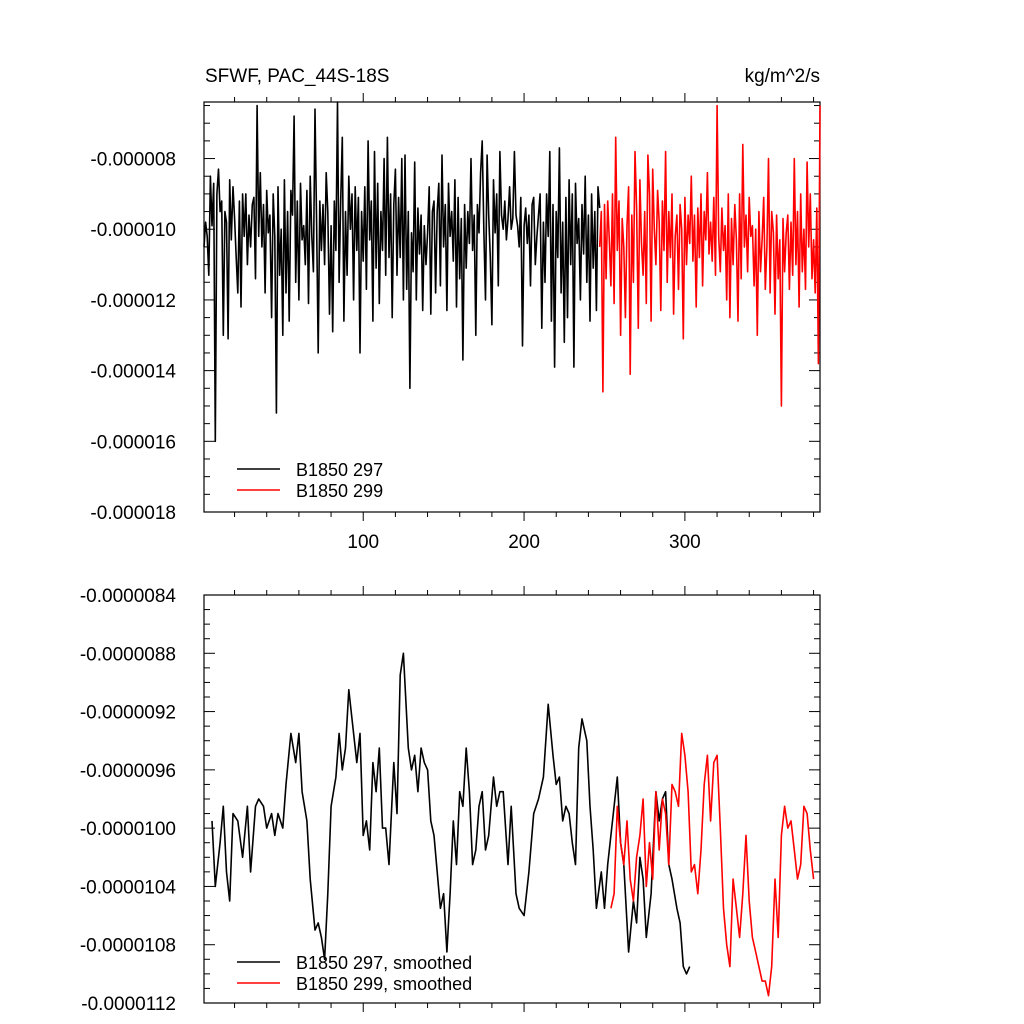 Image resolution: width=1024 pixels, height=1024 pixels. Describe the element at coordinates (128, 771) in the screenshot. I see `bottom-y-tick-label: -0.0000096` at that location.